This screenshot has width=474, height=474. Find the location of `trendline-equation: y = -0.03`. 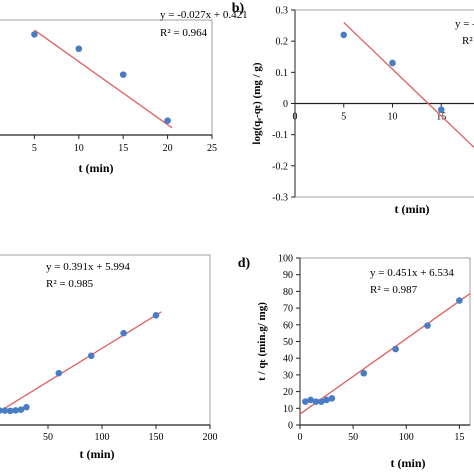

trendline-equation: y = -0.03 is located at coordinates (464, 24).